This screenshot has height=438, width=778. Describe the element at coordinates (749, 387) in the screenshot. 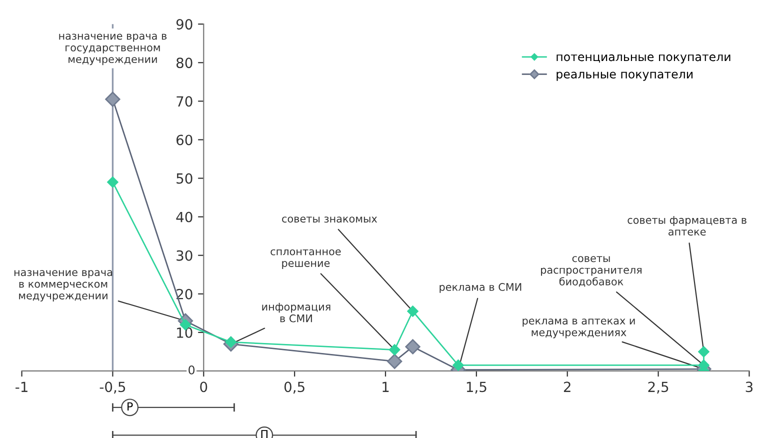

I see `x-tick-label: 3` at that location.